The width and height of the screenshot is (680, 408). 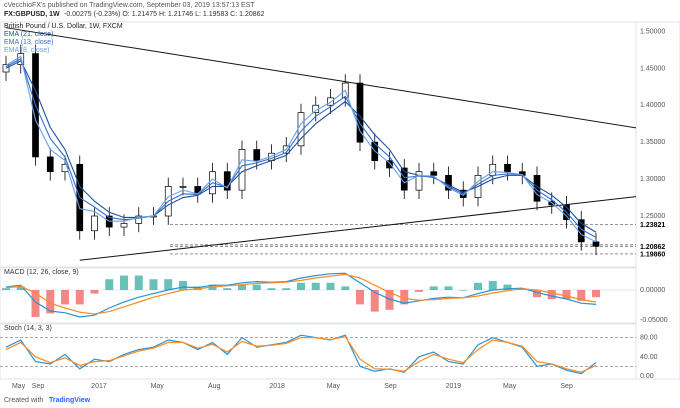 I want to click on time-tick: 2019, so click(x=454, y=386).